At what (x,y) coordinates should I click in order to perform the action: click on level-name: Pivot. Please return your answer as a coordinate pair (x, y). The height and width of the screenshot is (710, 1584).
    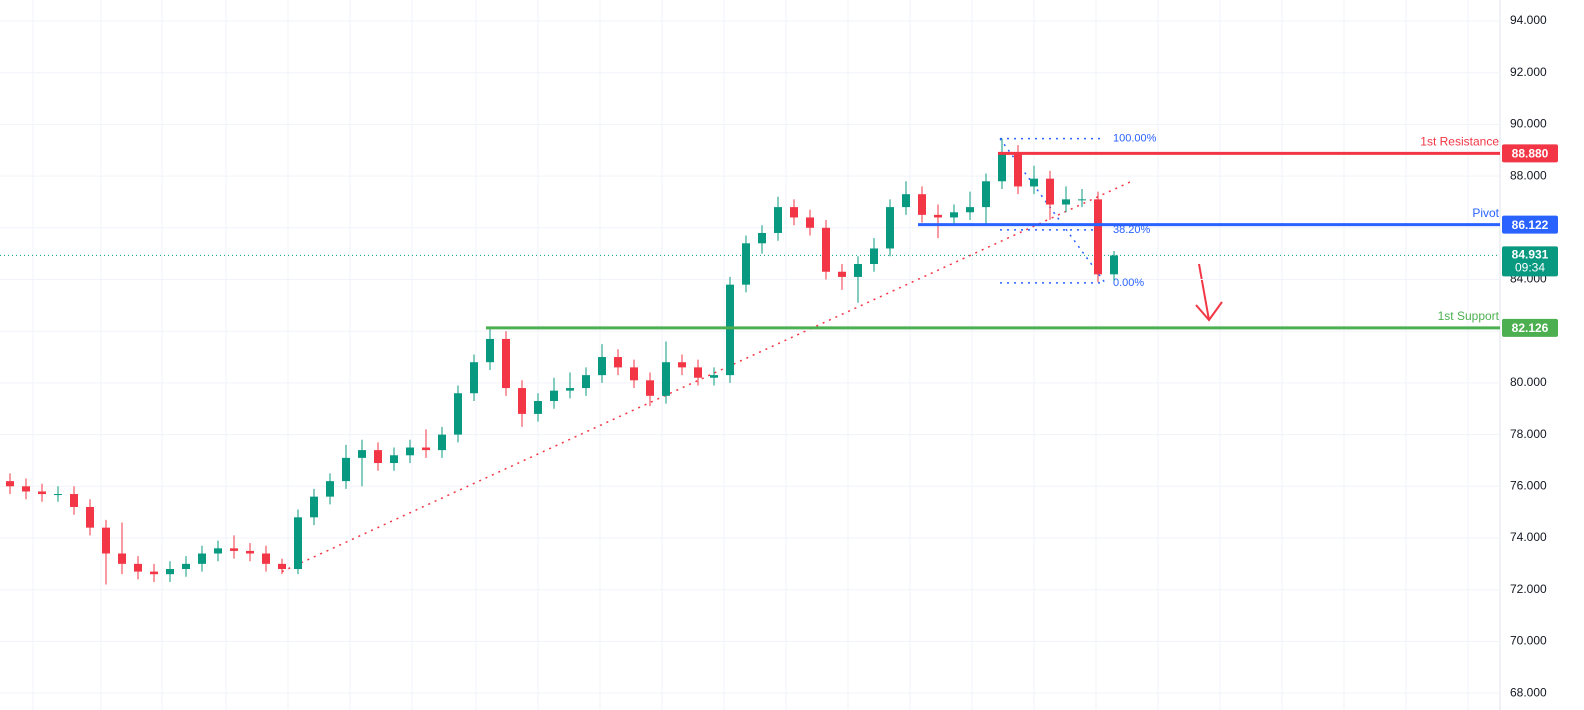
    Looking at the image, I should click on (1485, 213).